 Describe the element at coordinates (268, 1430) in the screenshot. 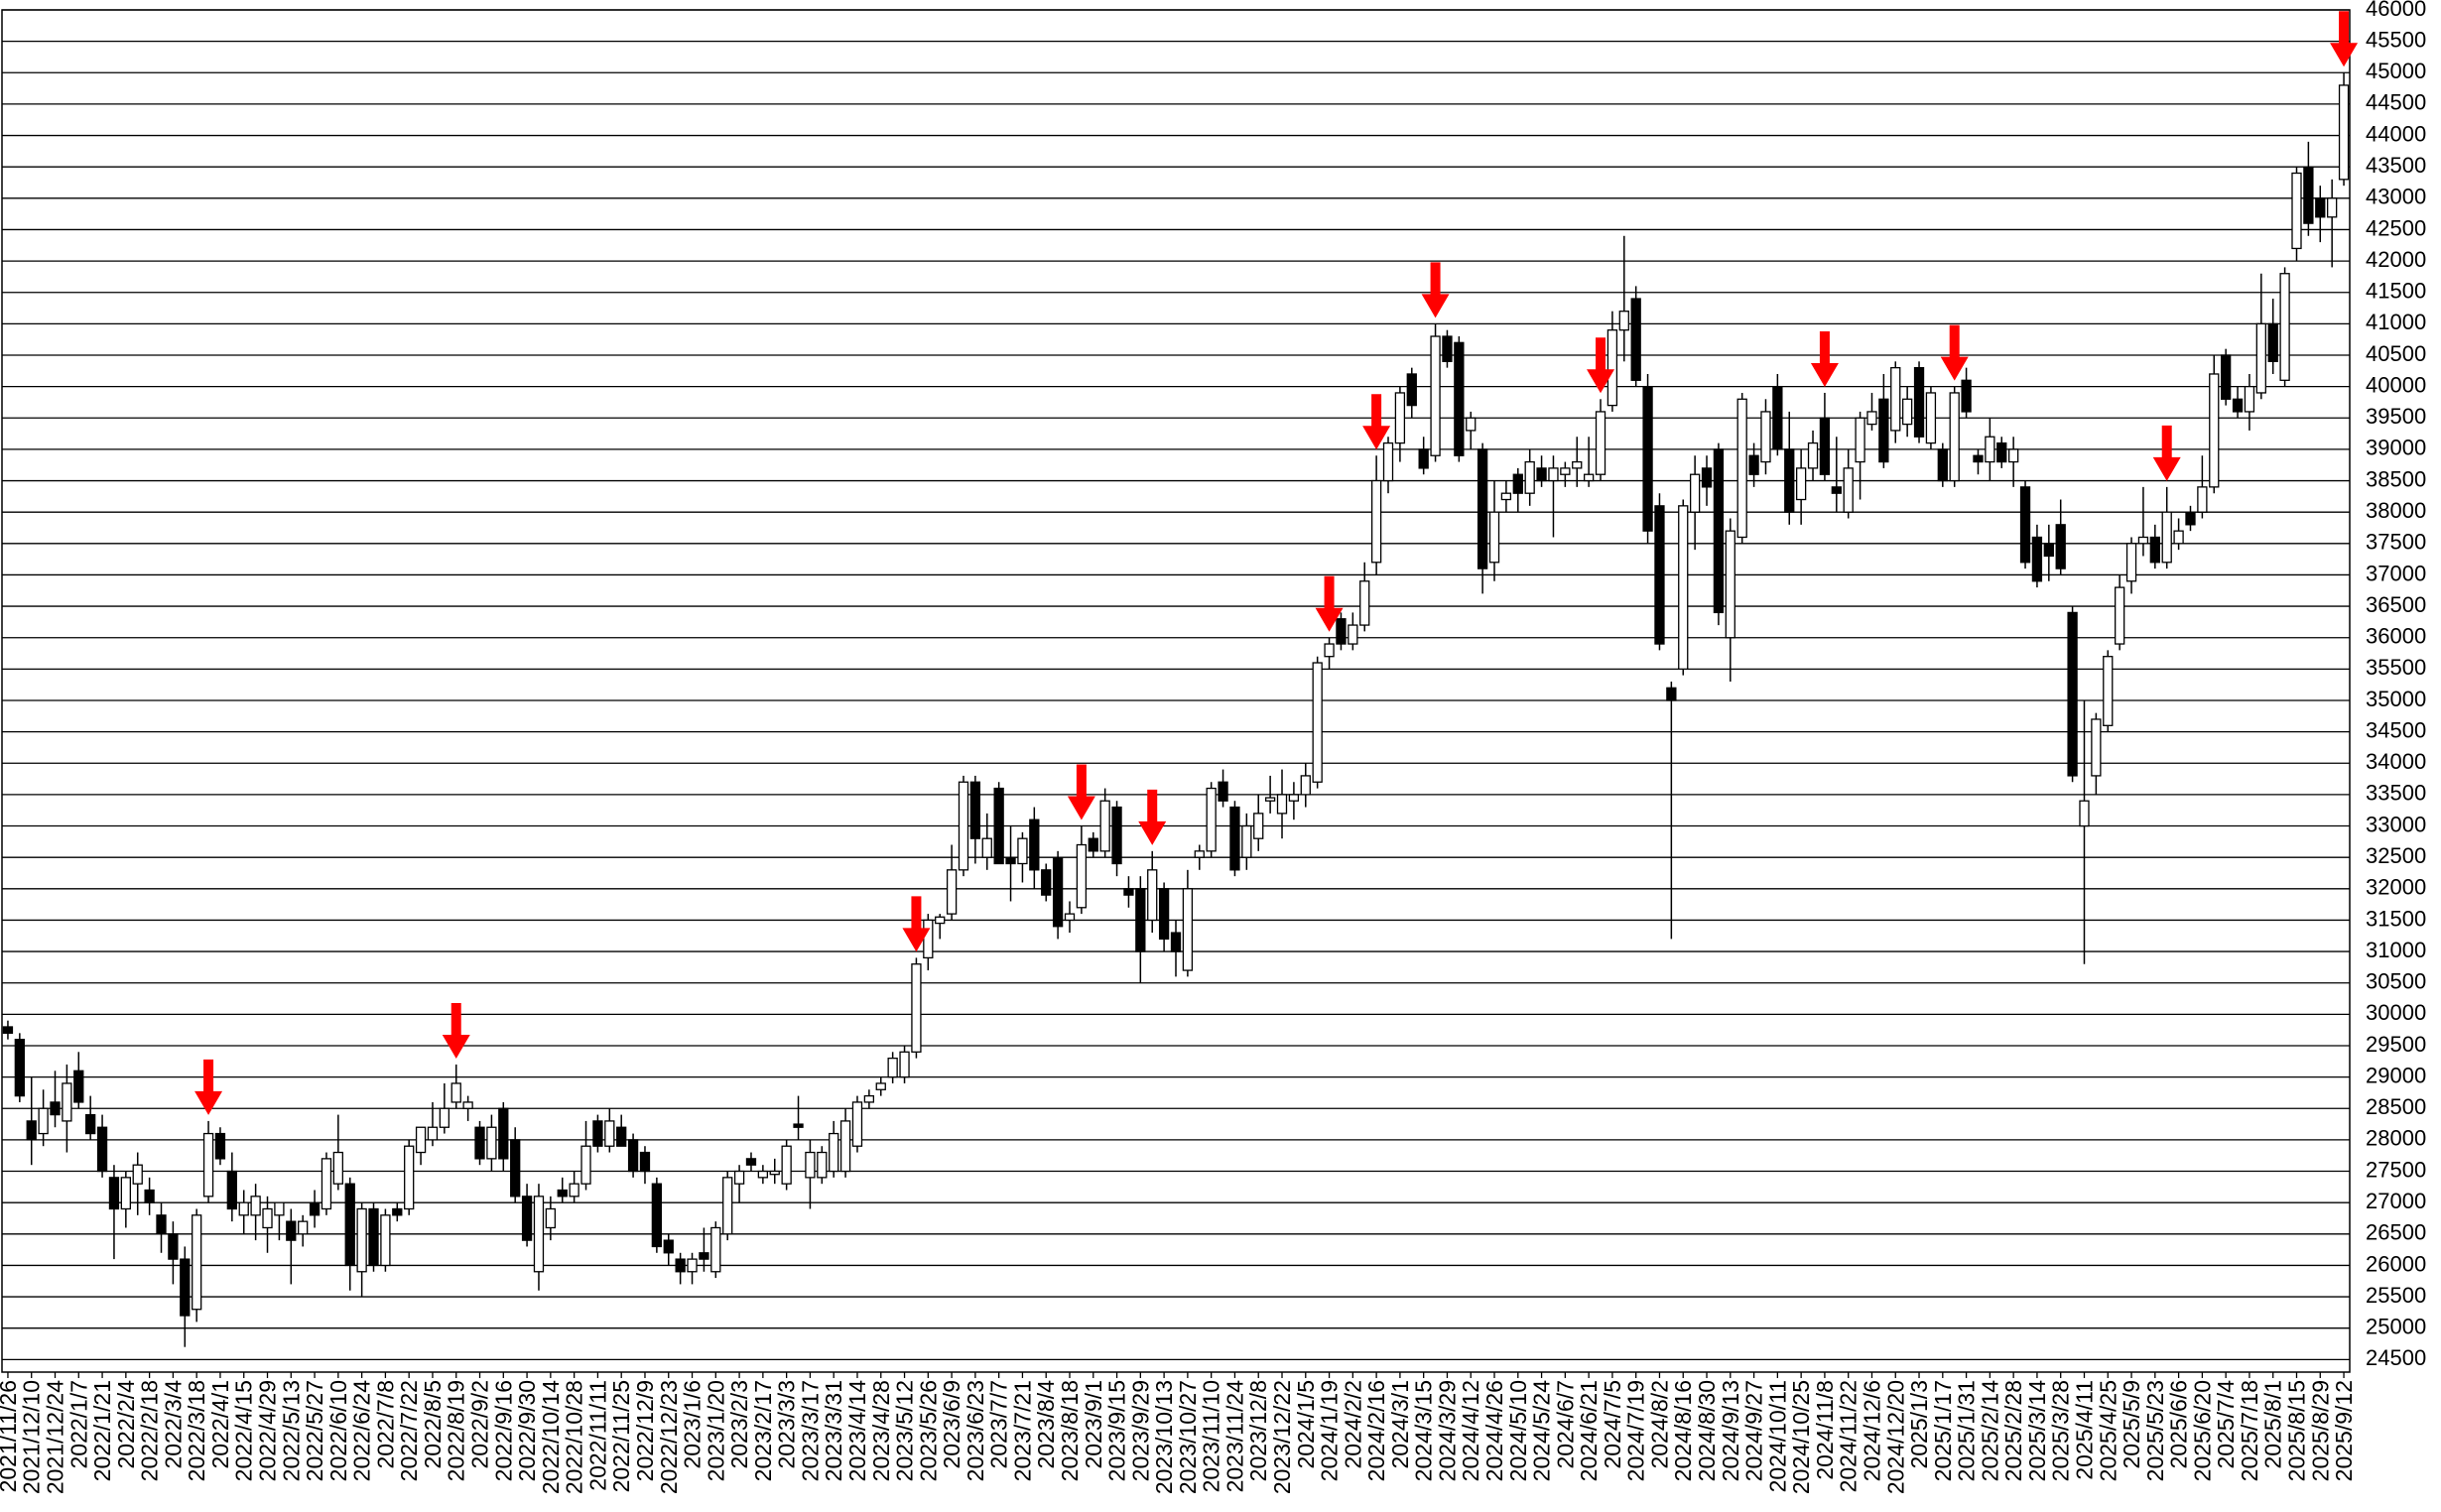

I see `x-tick-label: 2022/4/29` at that location.